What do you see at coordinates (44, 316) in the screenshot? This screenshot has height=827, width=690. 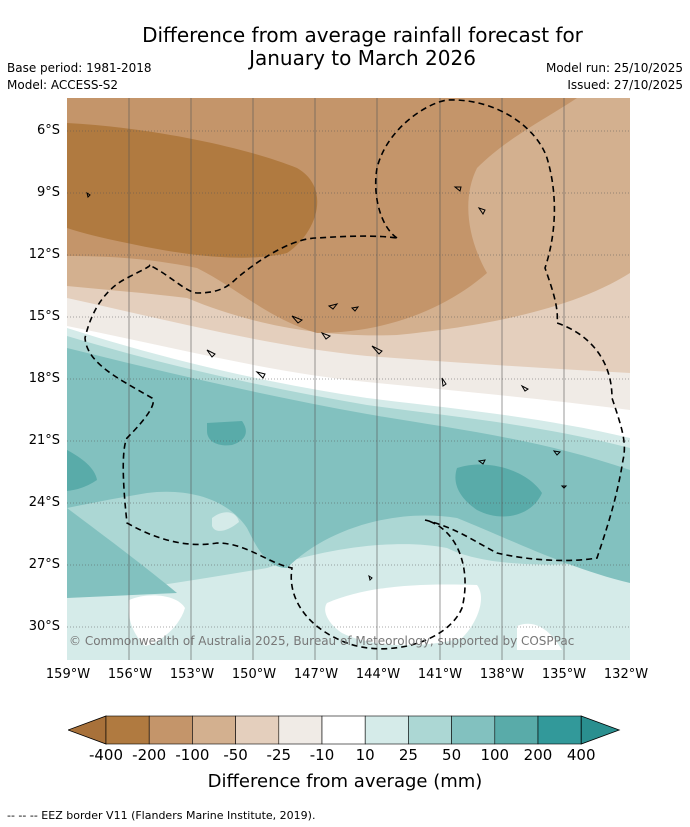 I see `lat-label: 15°S` at bounding box center [44, 316].